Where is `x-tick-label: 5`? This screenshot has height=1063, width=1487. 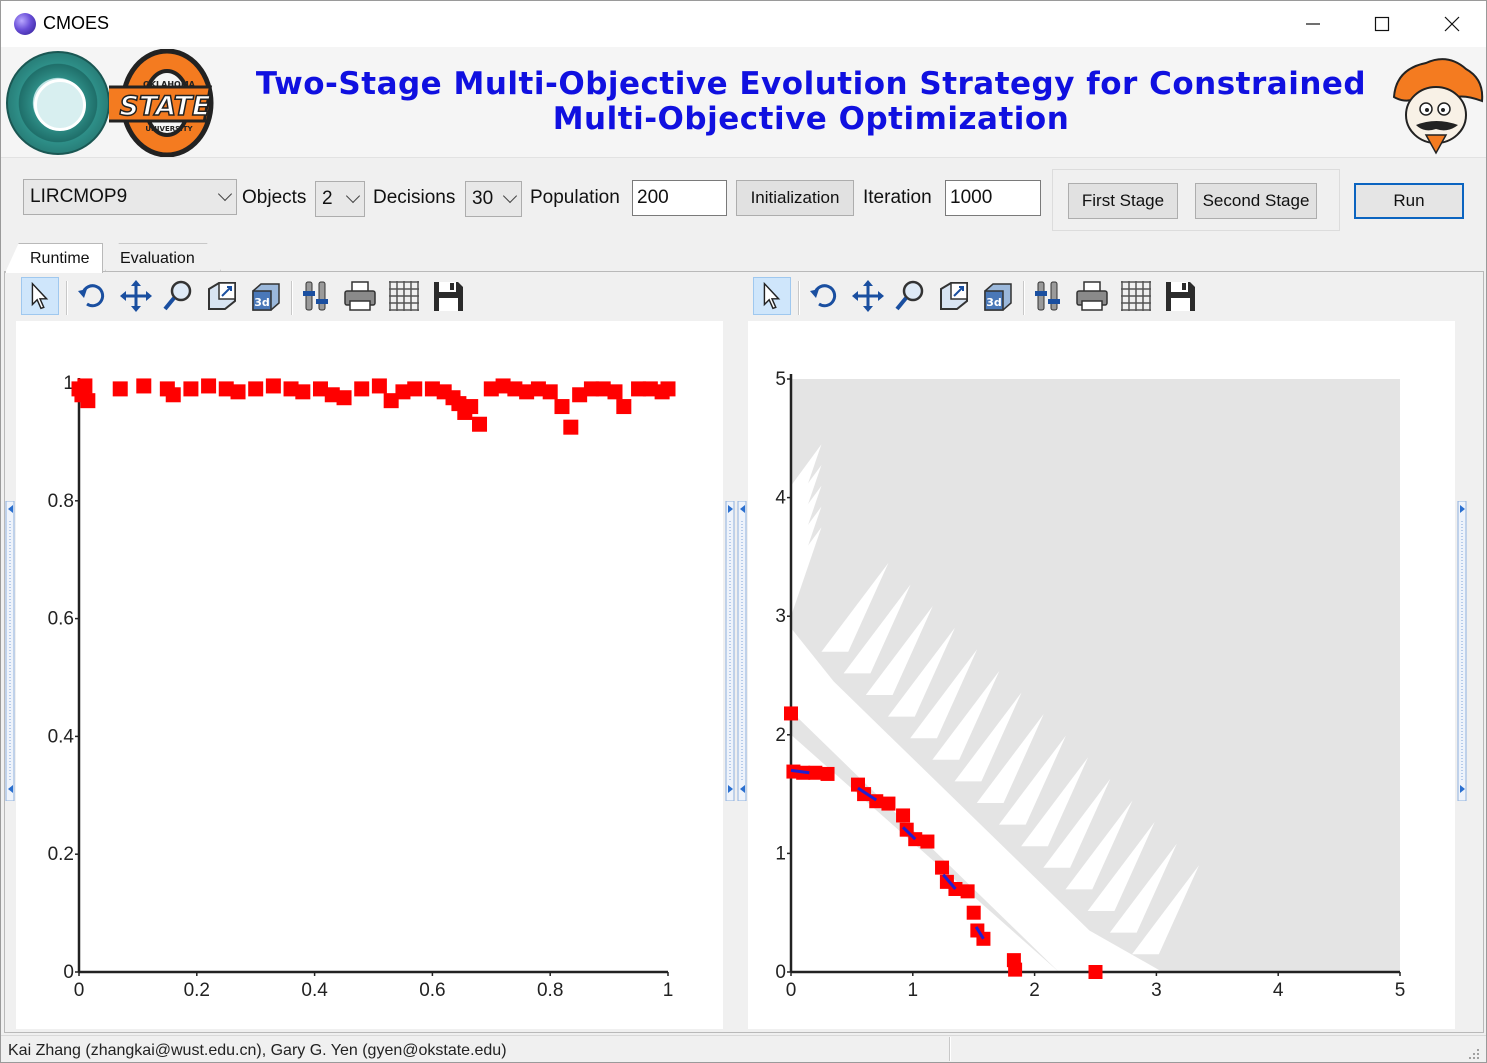
x-tick-label: 5 is located at coordinates (1400, 990).